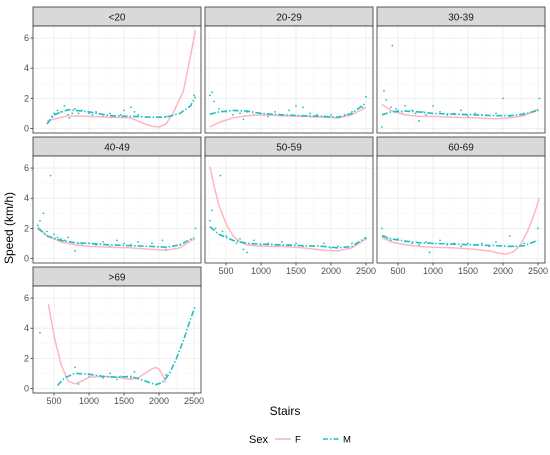 This screenshot has width=550, height=455. What do you see at coordinates (258, 440) in the screenshot?
I see `legend-title: Sex` at bounding box center [258, 440].